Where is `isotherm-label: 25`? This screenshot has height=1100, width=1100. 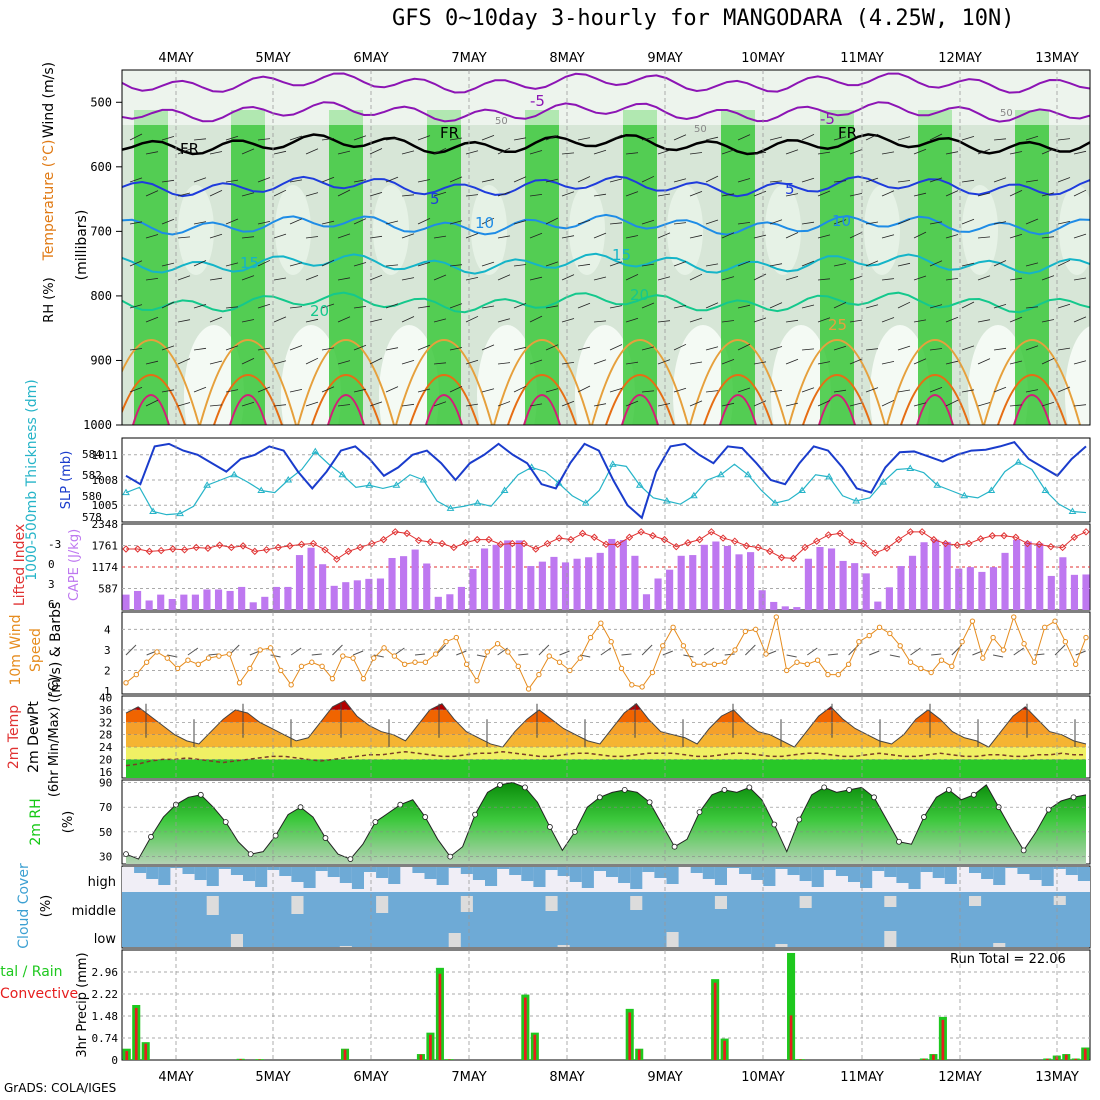 isotherm-label: 25 is located at coordinates (837, 325).